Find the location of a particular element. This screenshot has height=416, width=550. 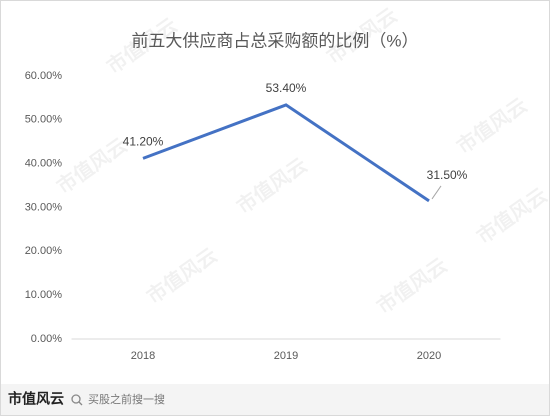

y-tick-label: 50.00% is located at coordinates (44, 120).